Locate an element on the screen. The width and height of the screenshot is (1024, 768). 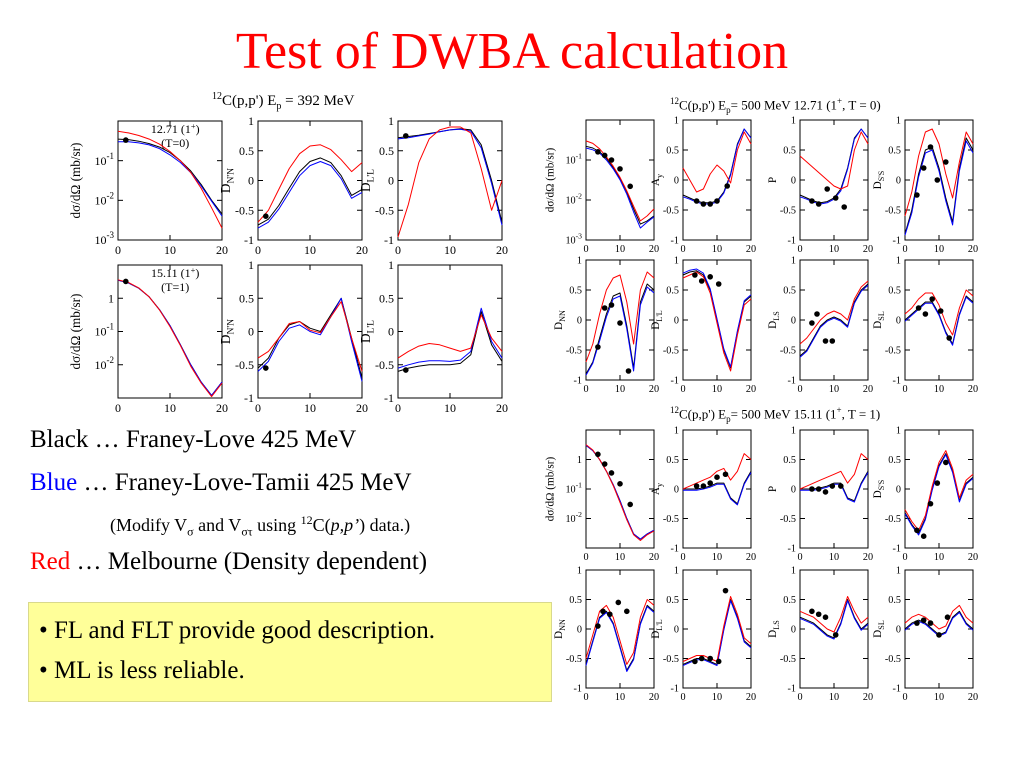
r-t0-dsl-ytick-label: -1 is located at coordinates (897, 381).